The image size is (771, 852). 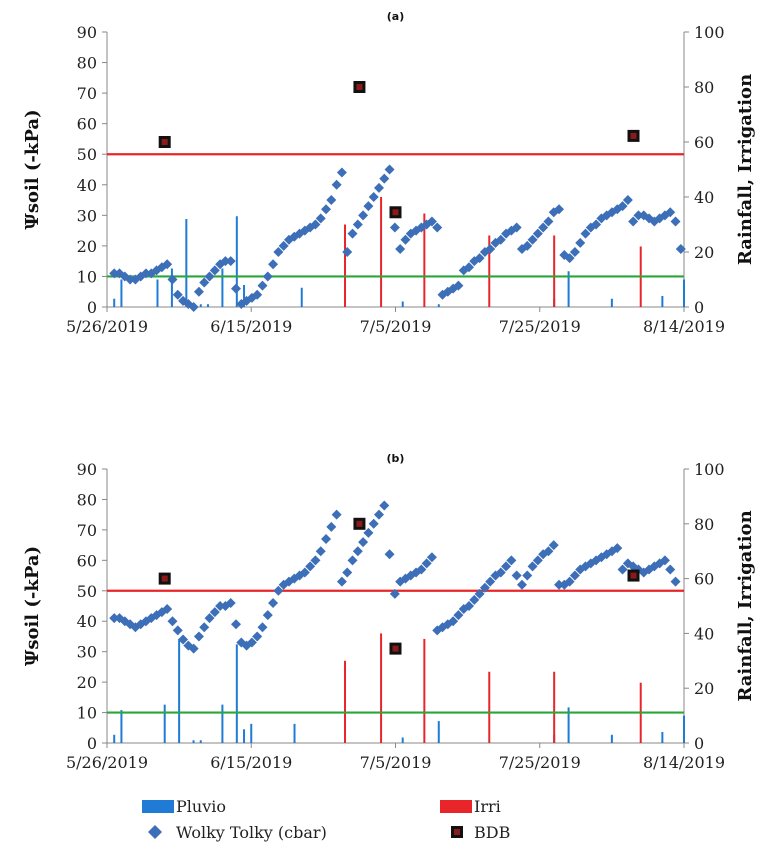 I want to click on y-tick-left-label: 60, so click(x=87, y=560).